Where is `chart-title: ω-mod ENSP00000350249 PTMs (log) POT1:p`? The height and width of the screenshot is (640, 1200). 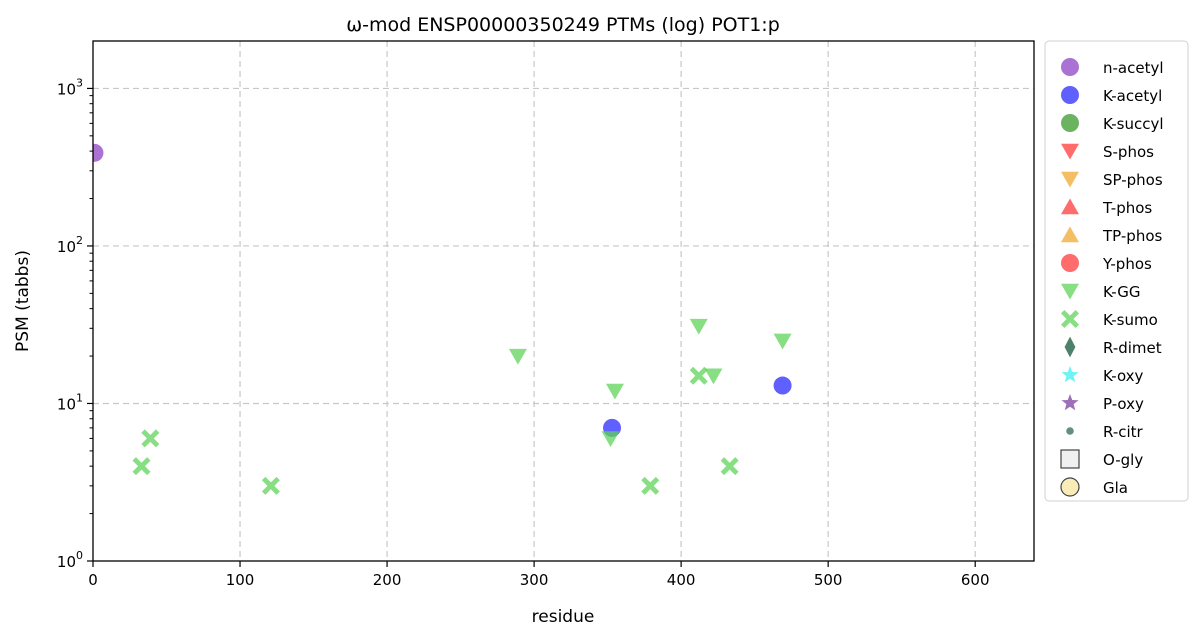
chart-title: ω-mod ENSP00000350249 PTMs (log) POT1:p is located at coordinates (563, 25).